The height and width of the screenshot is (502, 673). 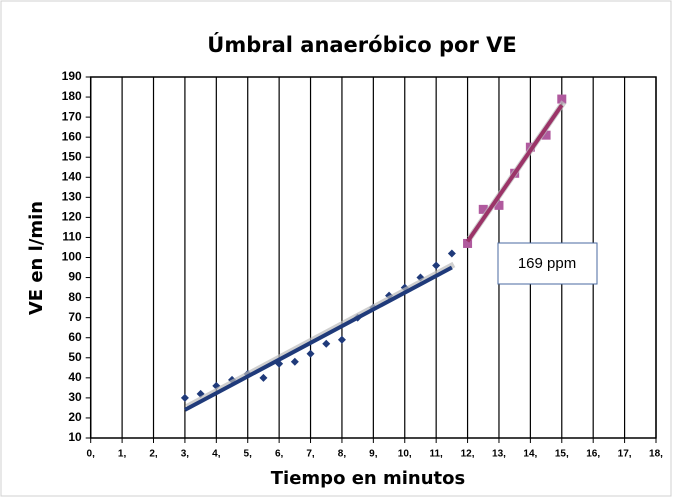 I want to click on y-axis-label: VE en l/min, so click(x=36, y=258).